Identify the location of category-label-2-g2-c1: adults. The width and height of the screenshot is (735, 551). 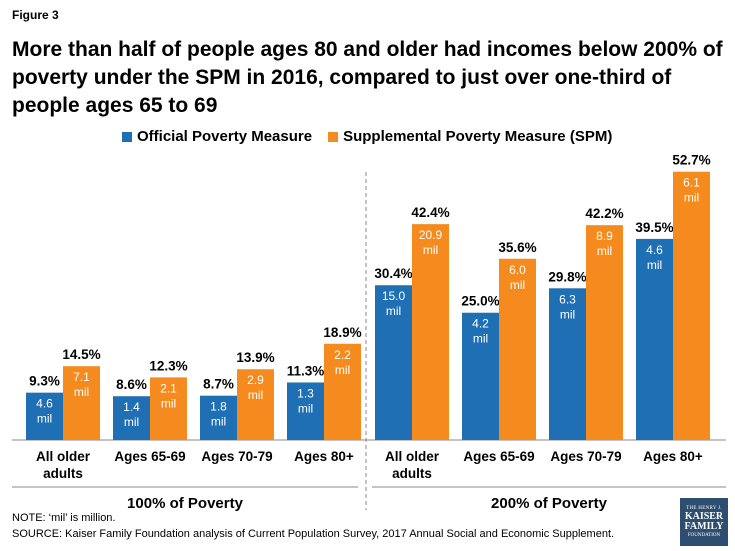
(412, 473).